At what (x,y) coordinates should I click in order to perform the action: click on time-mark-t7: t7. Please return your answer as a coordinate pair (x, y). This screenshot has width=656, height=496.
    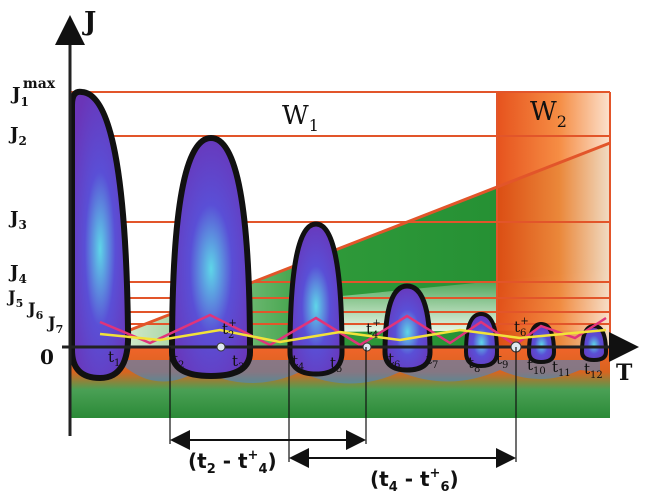
    Looking at the image, I should click on (432, 360).